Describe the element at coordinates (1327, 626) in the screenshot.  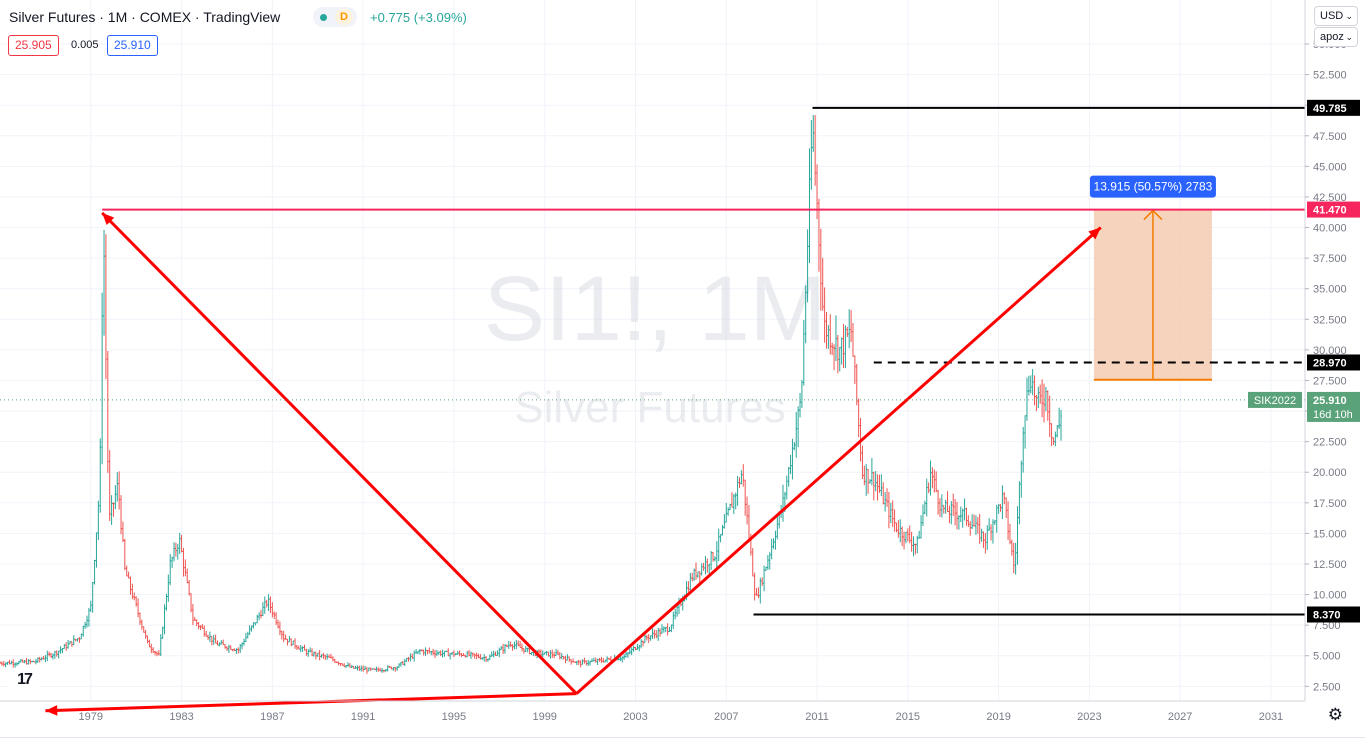
I see `price-tick-label: 7.500` at that location.